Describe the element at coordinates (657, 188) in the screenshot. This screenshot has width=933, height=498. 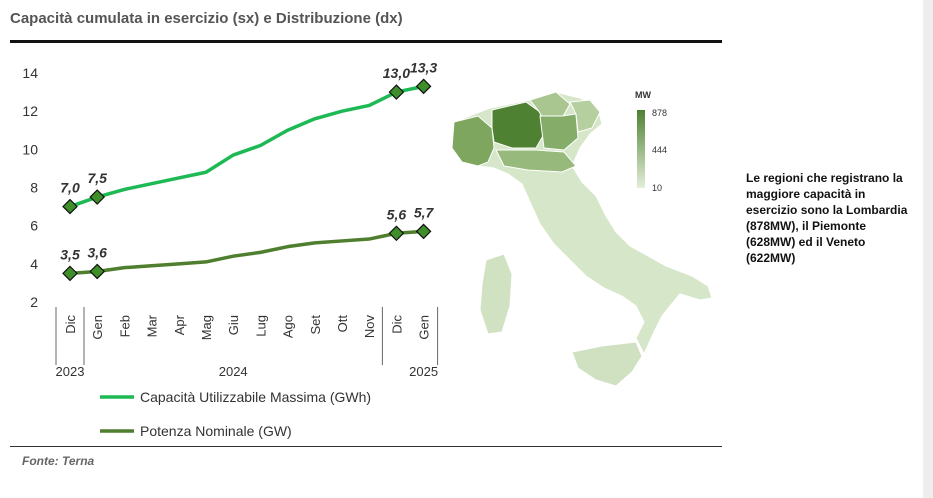
I see `scale-label-low: 10` at that location.